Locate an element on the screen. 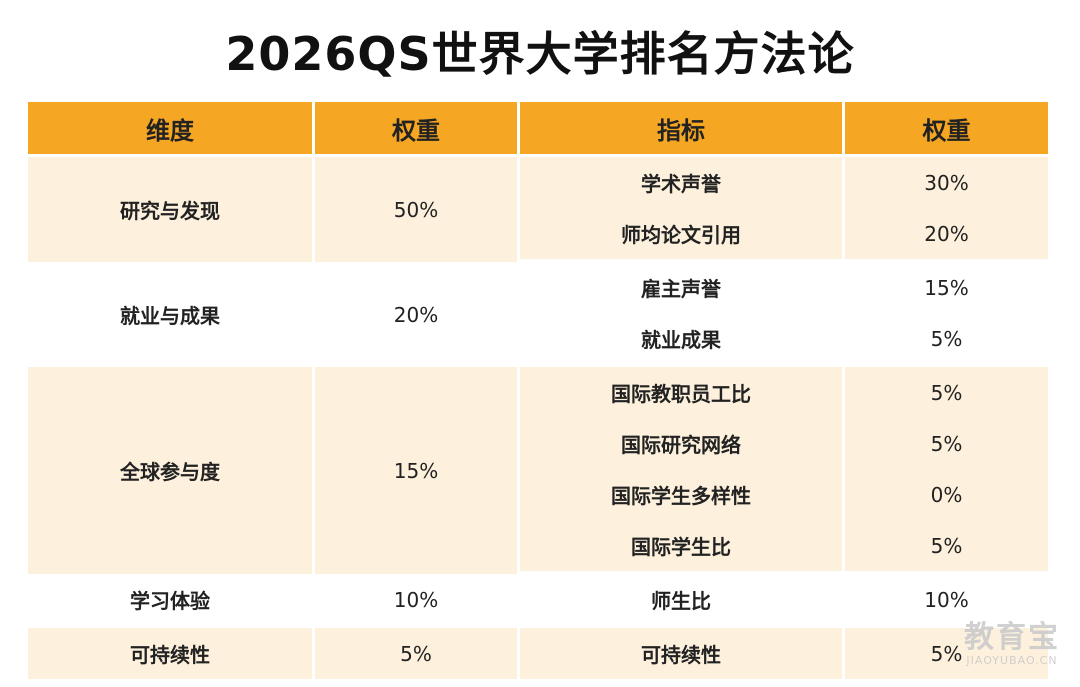  watermark-main-text: 教育宝 is located at coordinates (1012, 637).